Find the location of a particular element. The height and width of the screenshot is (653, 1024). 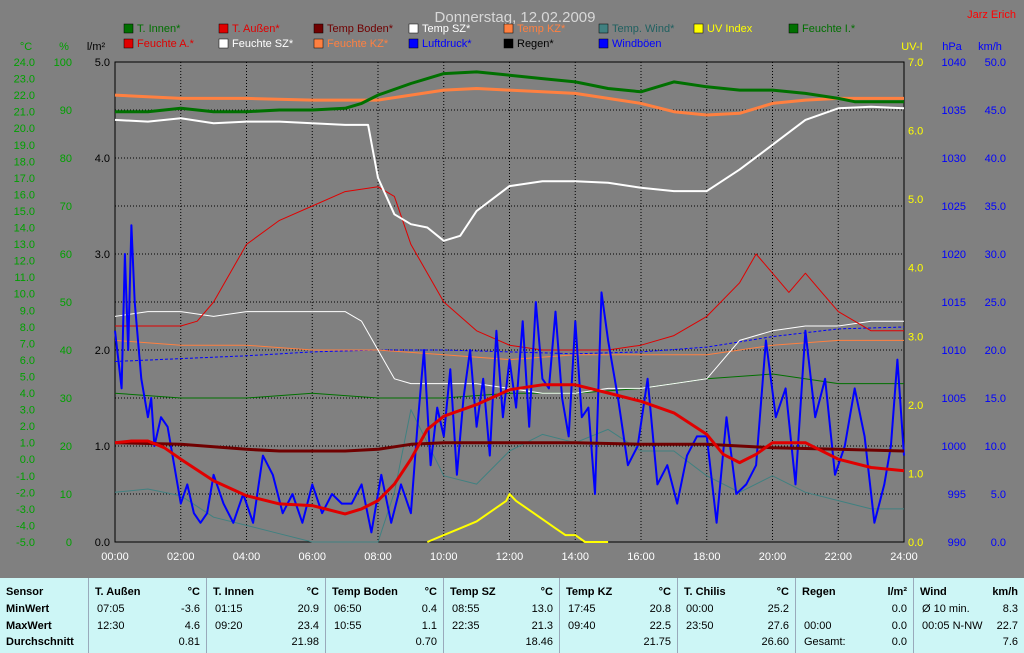

axis-unit-uv: UV-I is located at coordinates (911, 47).